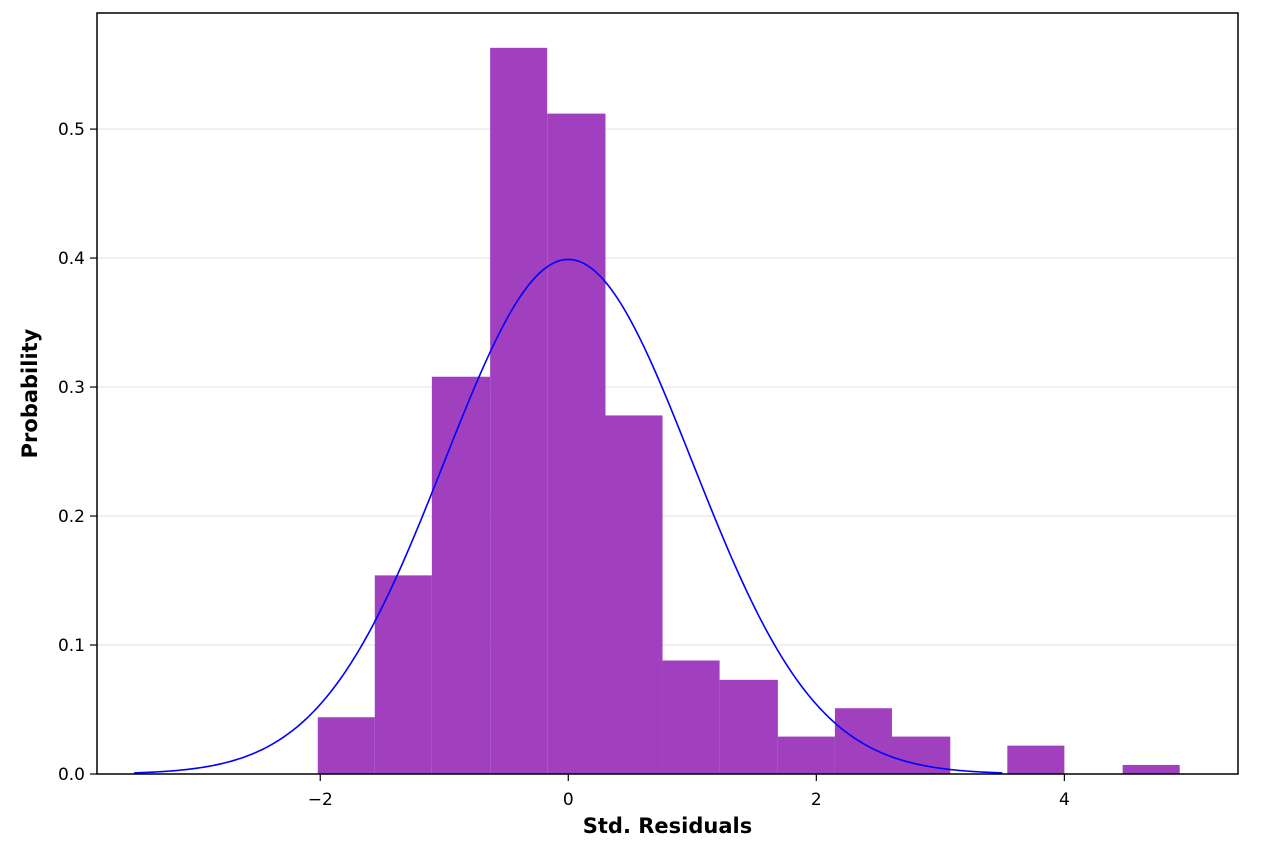 The height and width of the screenshot is (850, 1263). I want to click on x-tick-label-2: 2, so click(816, 800).